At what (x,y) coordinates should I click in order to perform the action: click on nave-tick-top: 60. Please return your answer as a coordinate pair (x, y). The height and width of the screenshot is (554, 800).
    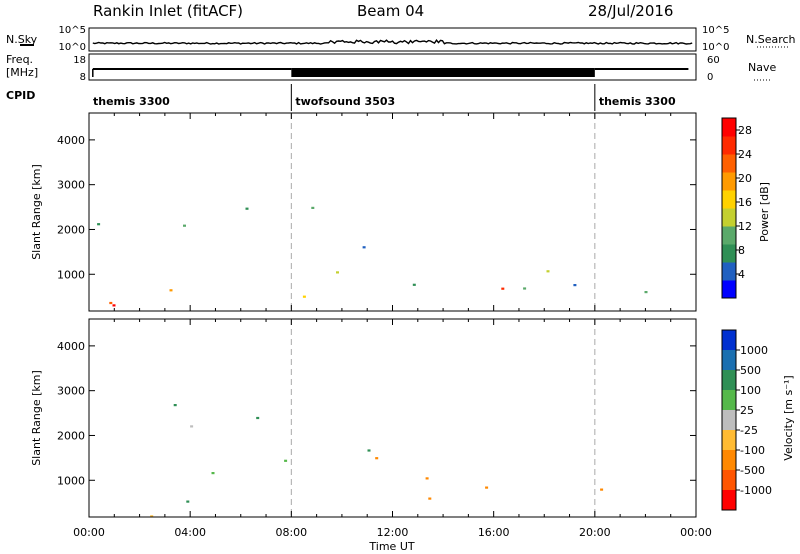
    Looking at the image, I should click on (713, 60).